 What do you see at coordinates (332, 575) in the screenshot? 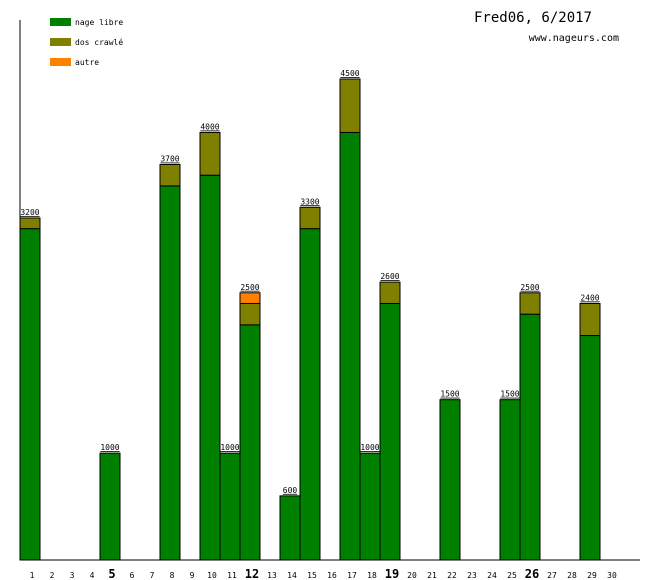
I see `x-tick-label: 16` at bounding box center [332, 575].